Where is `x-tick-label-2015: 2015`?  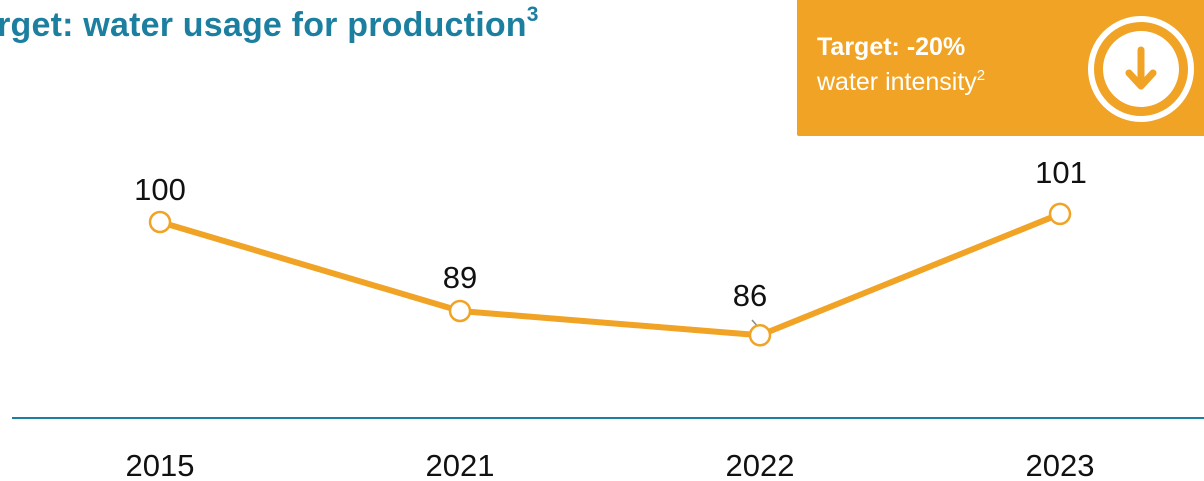 x-tick-label-2015: 2015 is located at coordinates (160, 464).